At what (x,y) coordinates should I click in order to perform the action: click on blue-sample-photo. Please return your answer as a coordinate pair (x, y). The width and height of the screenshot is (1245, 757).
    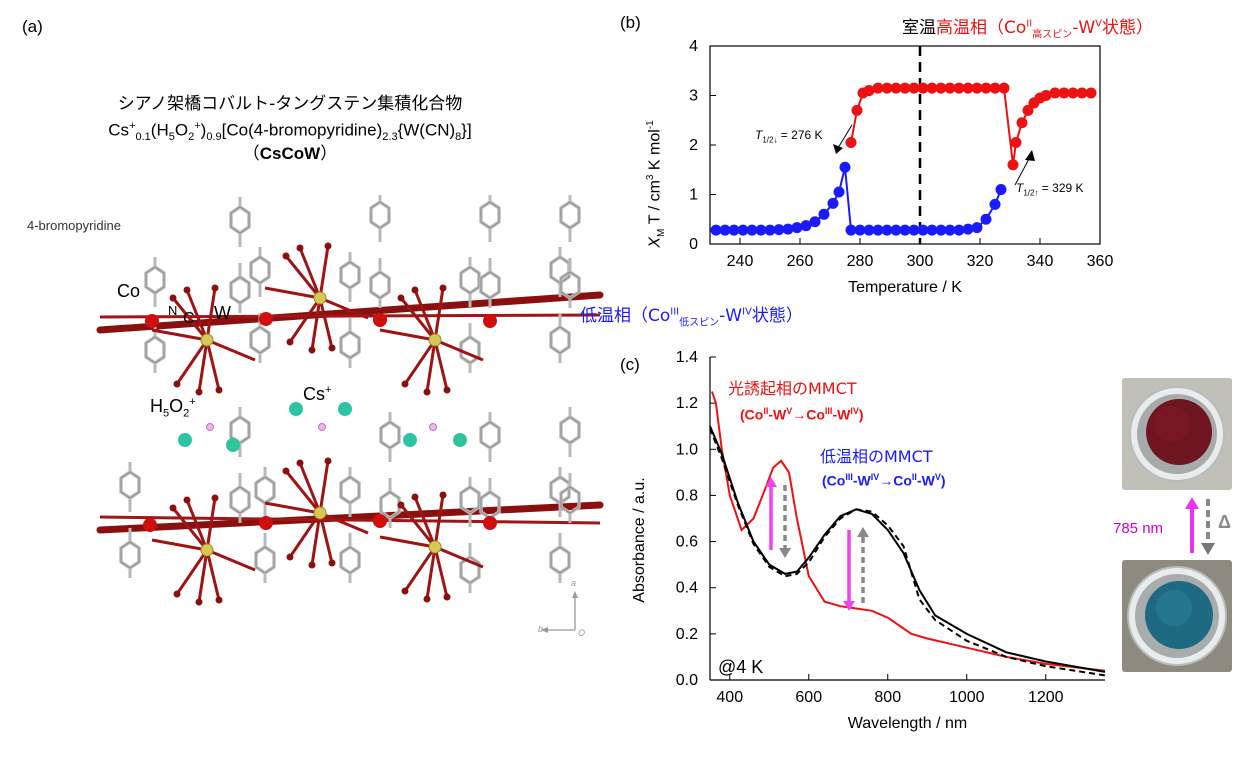
    Looking at the image, I should click on (1177, 616).